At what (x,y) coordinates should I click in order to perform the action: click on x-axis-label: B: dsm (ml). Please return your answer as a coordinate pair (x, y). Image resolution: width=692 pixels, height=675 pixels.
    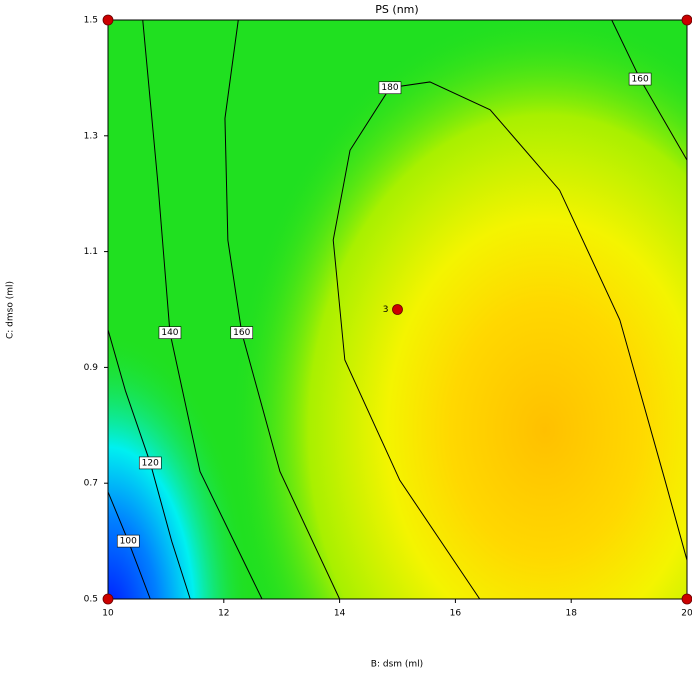
    Looking at the image, I should click on (397, 665).